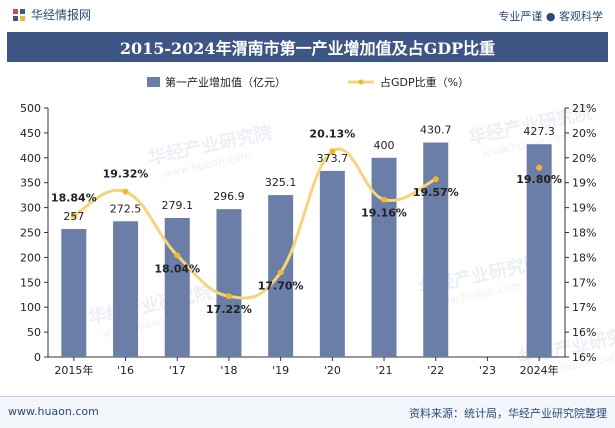 The width and height of the screenshot is (615, 428). I want to click on chart-title-bar: 2015-2024年渭南市第一产业增加值及占GDP比重, so click(307, 47).